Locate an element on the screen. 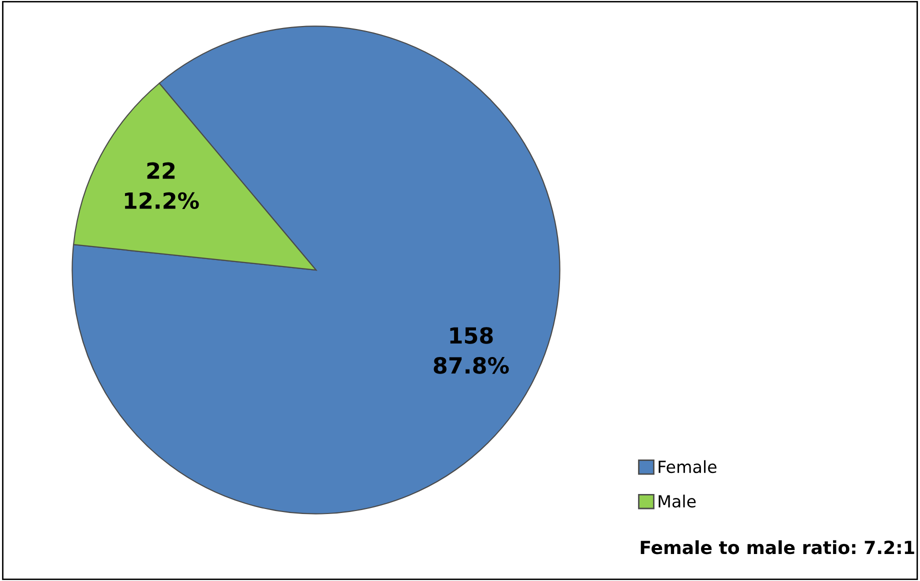 The height and width of the screenshot is (581, 920). data-label: 158 87.8% is located at coordinates (471, 350).